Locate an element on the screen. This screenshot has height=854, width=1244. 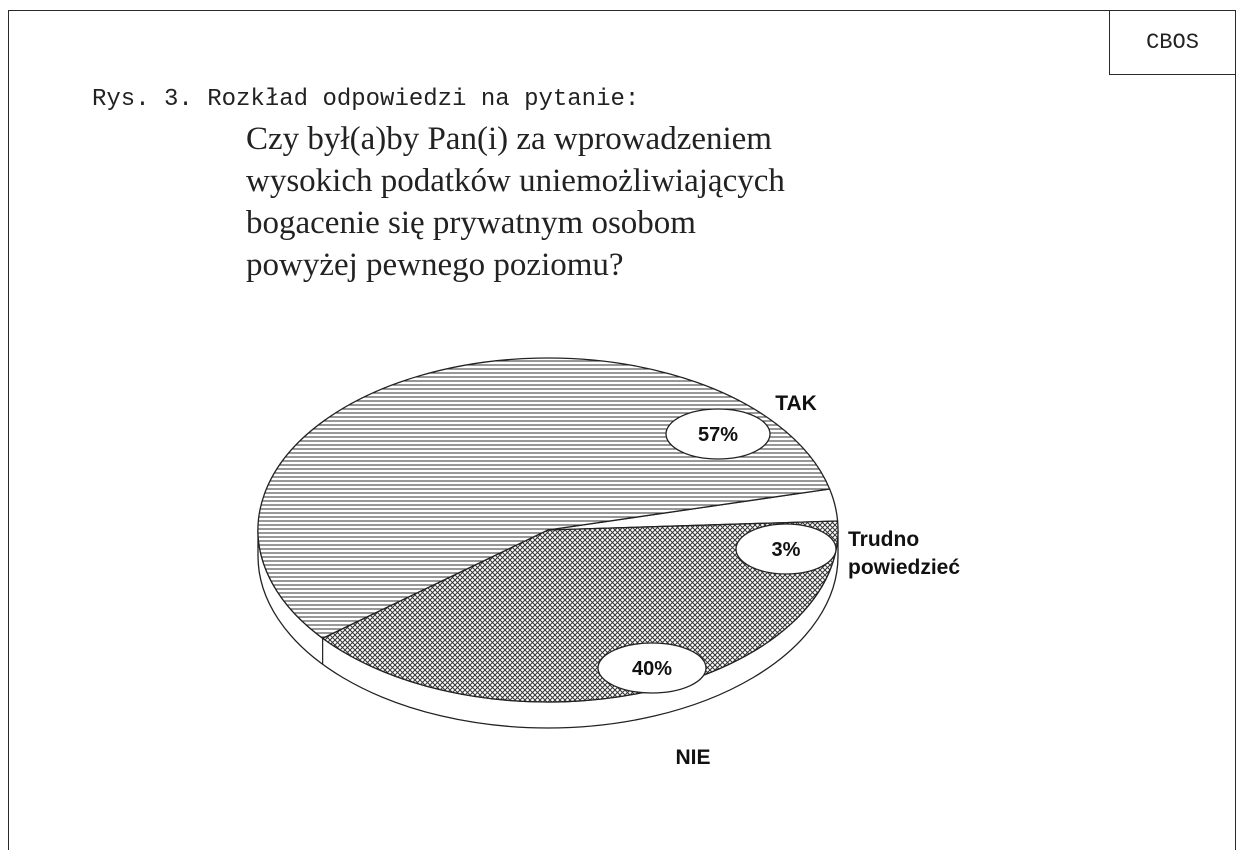
slice-label-tak: TAK is located at coordinates (796, 403).